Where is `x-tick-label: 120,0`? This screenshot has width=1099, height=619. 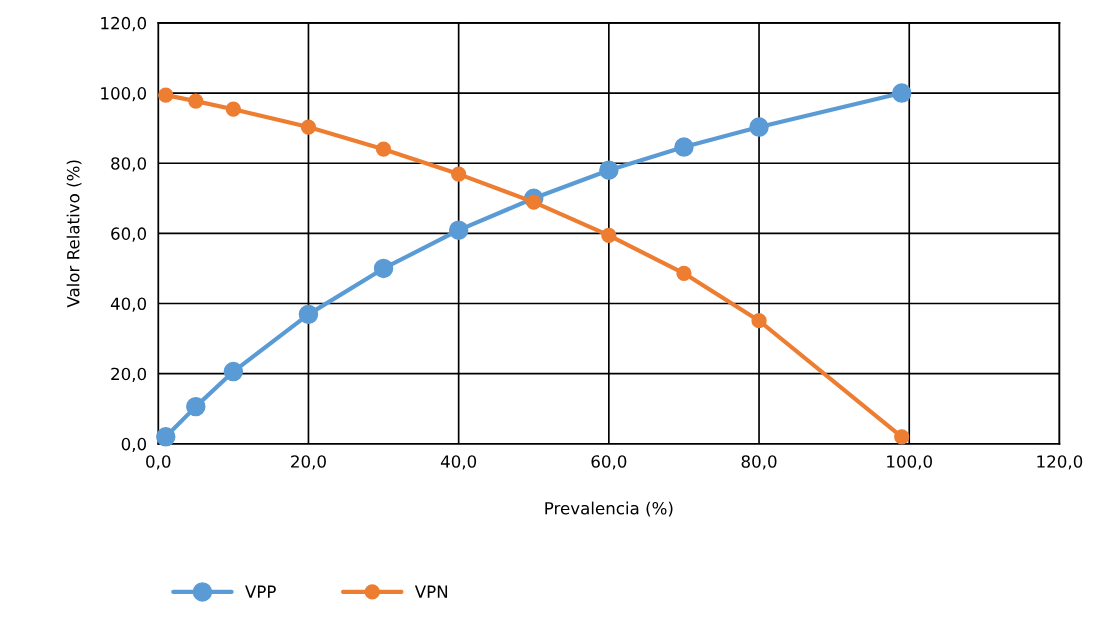
x-tick-label: 120,0 is located at coordinates (1060, 462).